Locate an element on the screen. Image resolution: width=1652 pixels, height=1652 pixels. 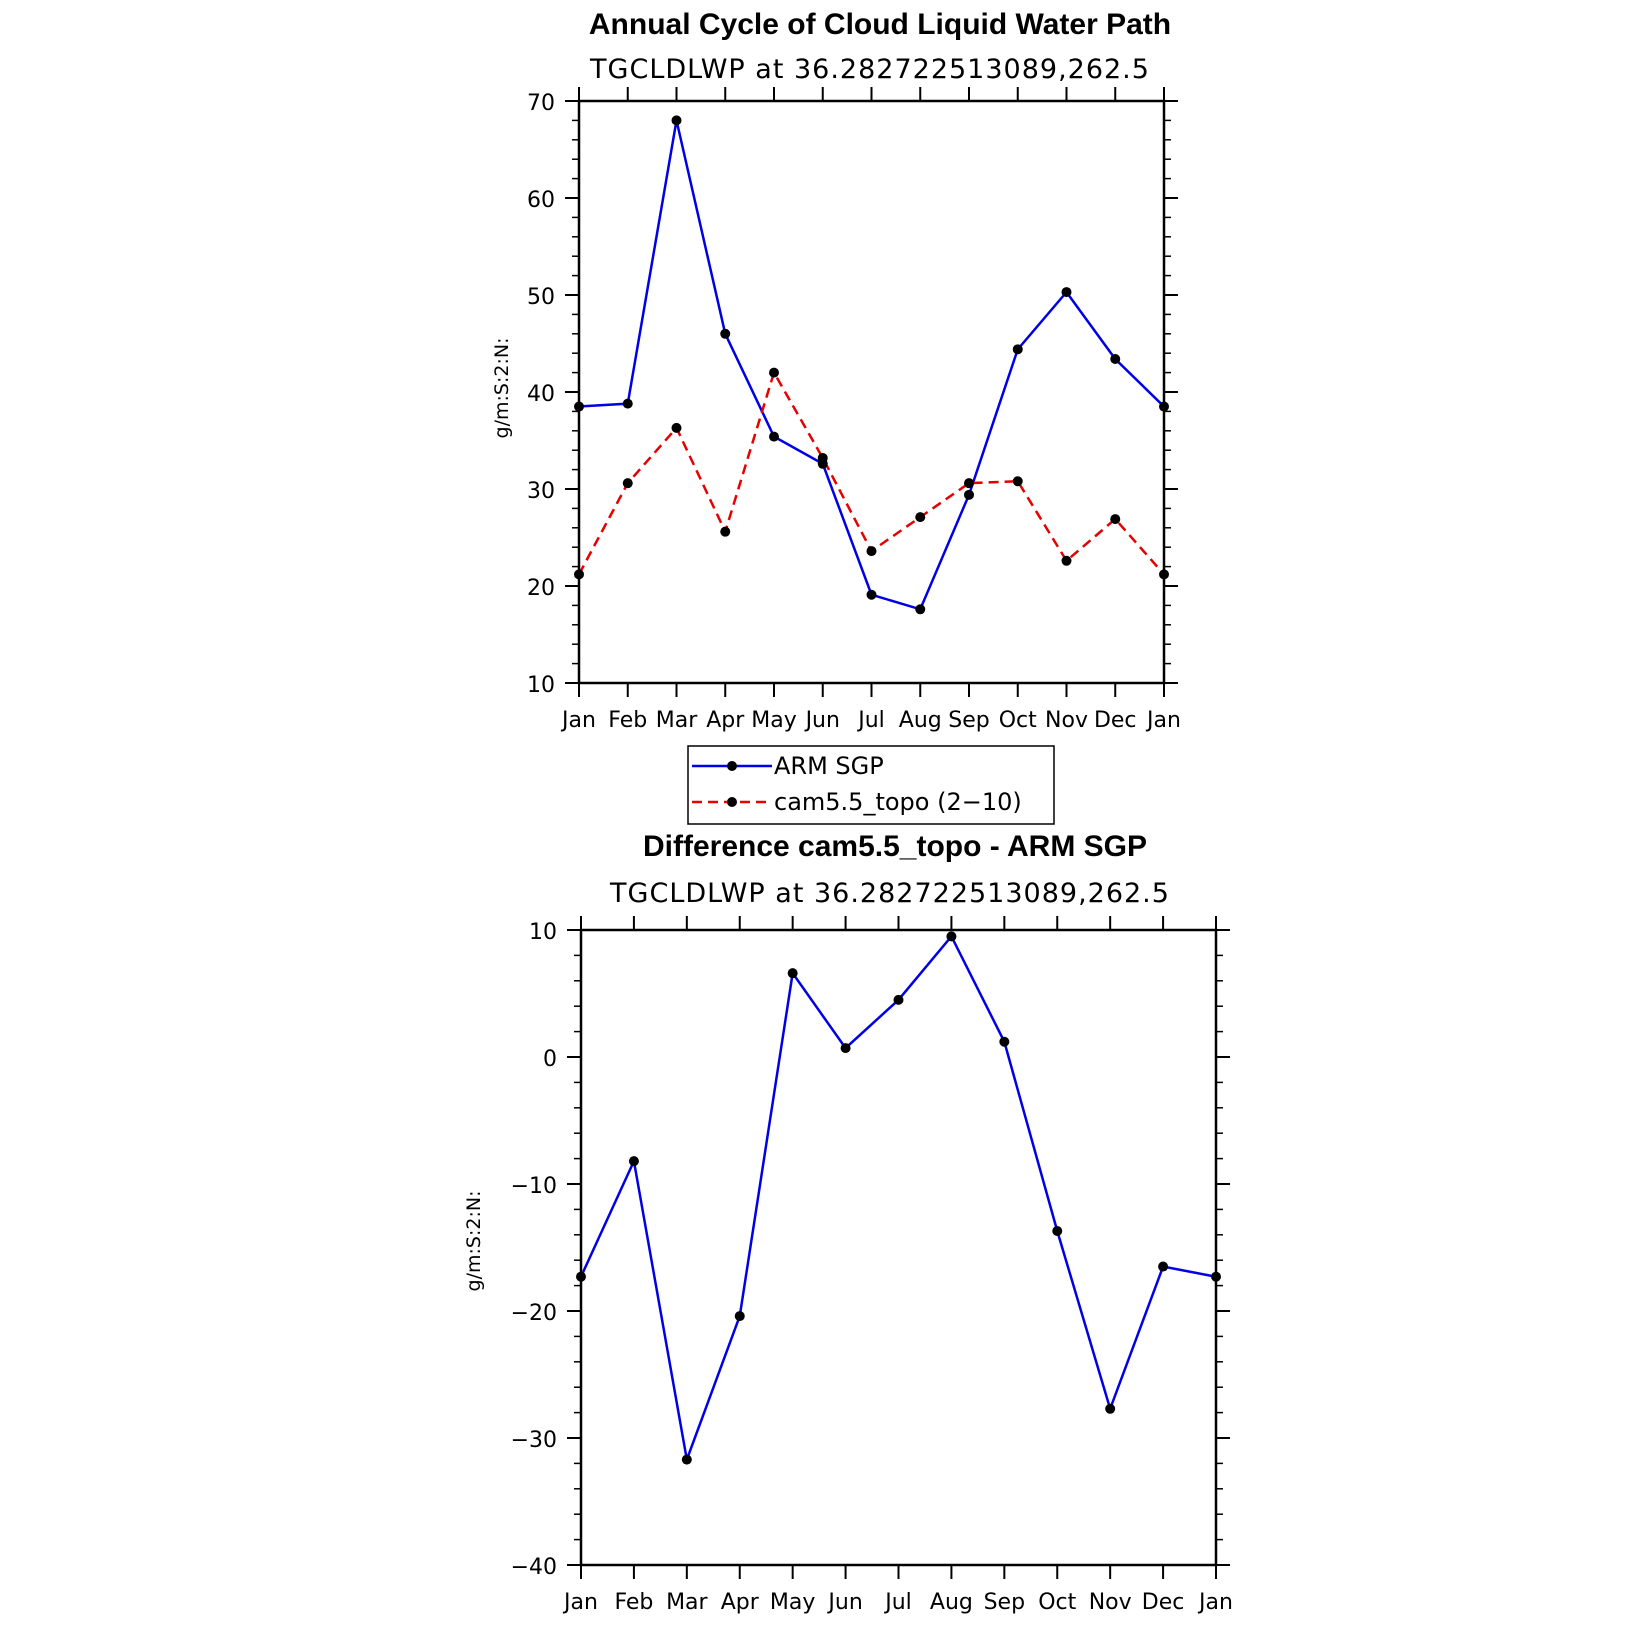
legend: ARM SGP cam5.5_topo (2−10) is located at coordinates (871, 785).